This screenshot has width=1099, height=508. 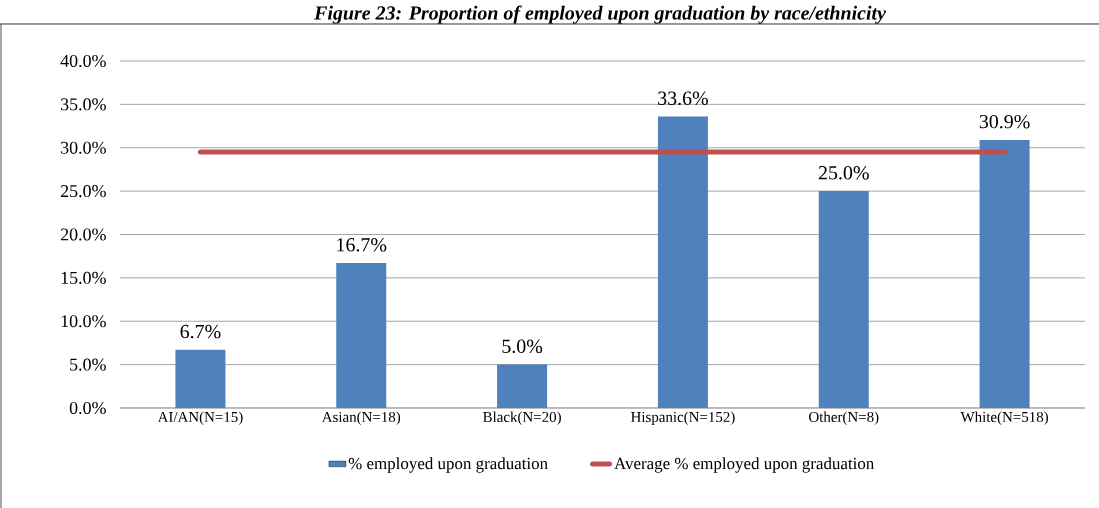 What do you see at coordinates (83, 321) in the screenshot?
I see `y-tick-label: 10.0%` at bounding box center [83, 321].